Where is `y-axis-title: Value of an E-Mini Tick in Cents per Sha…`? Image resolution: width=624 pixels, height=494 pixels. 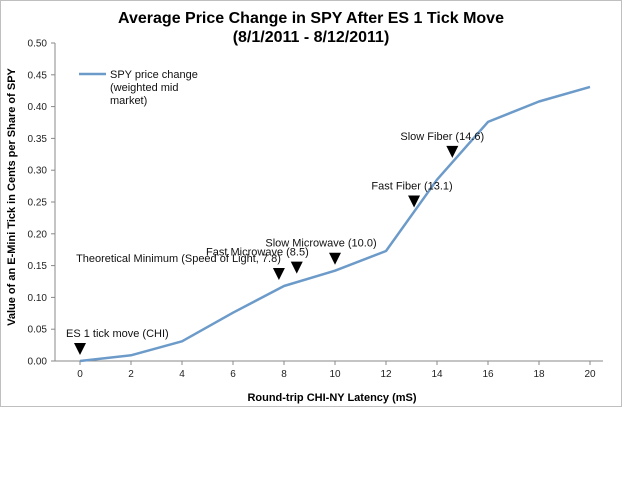 y-axis-title: Value of an E-Mini Tick in Cents per Sha… is located at coordinates (12, 196).